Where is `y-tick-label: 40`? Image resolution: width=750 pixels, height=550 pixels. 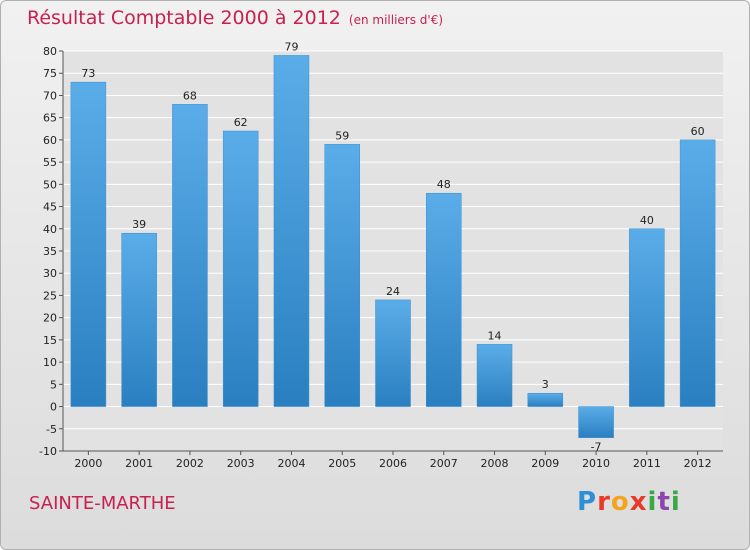 y-tick-label: 40 is located at coordinates (50, 229).